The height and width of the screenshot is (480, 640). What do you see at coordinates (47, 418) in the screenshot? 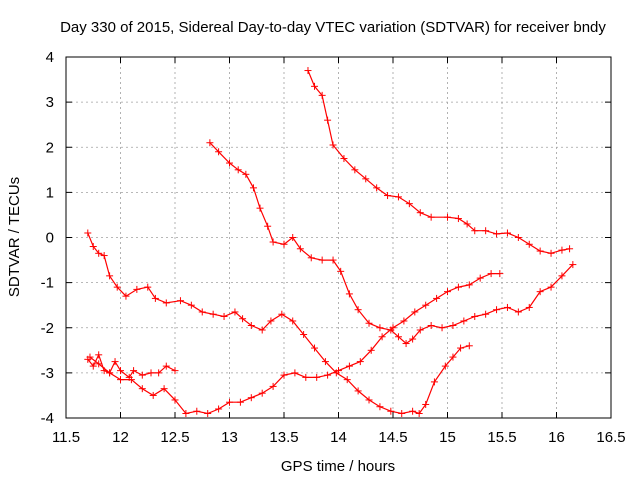
I see `y-tick-label: -4` at bounding box center [47, 418].